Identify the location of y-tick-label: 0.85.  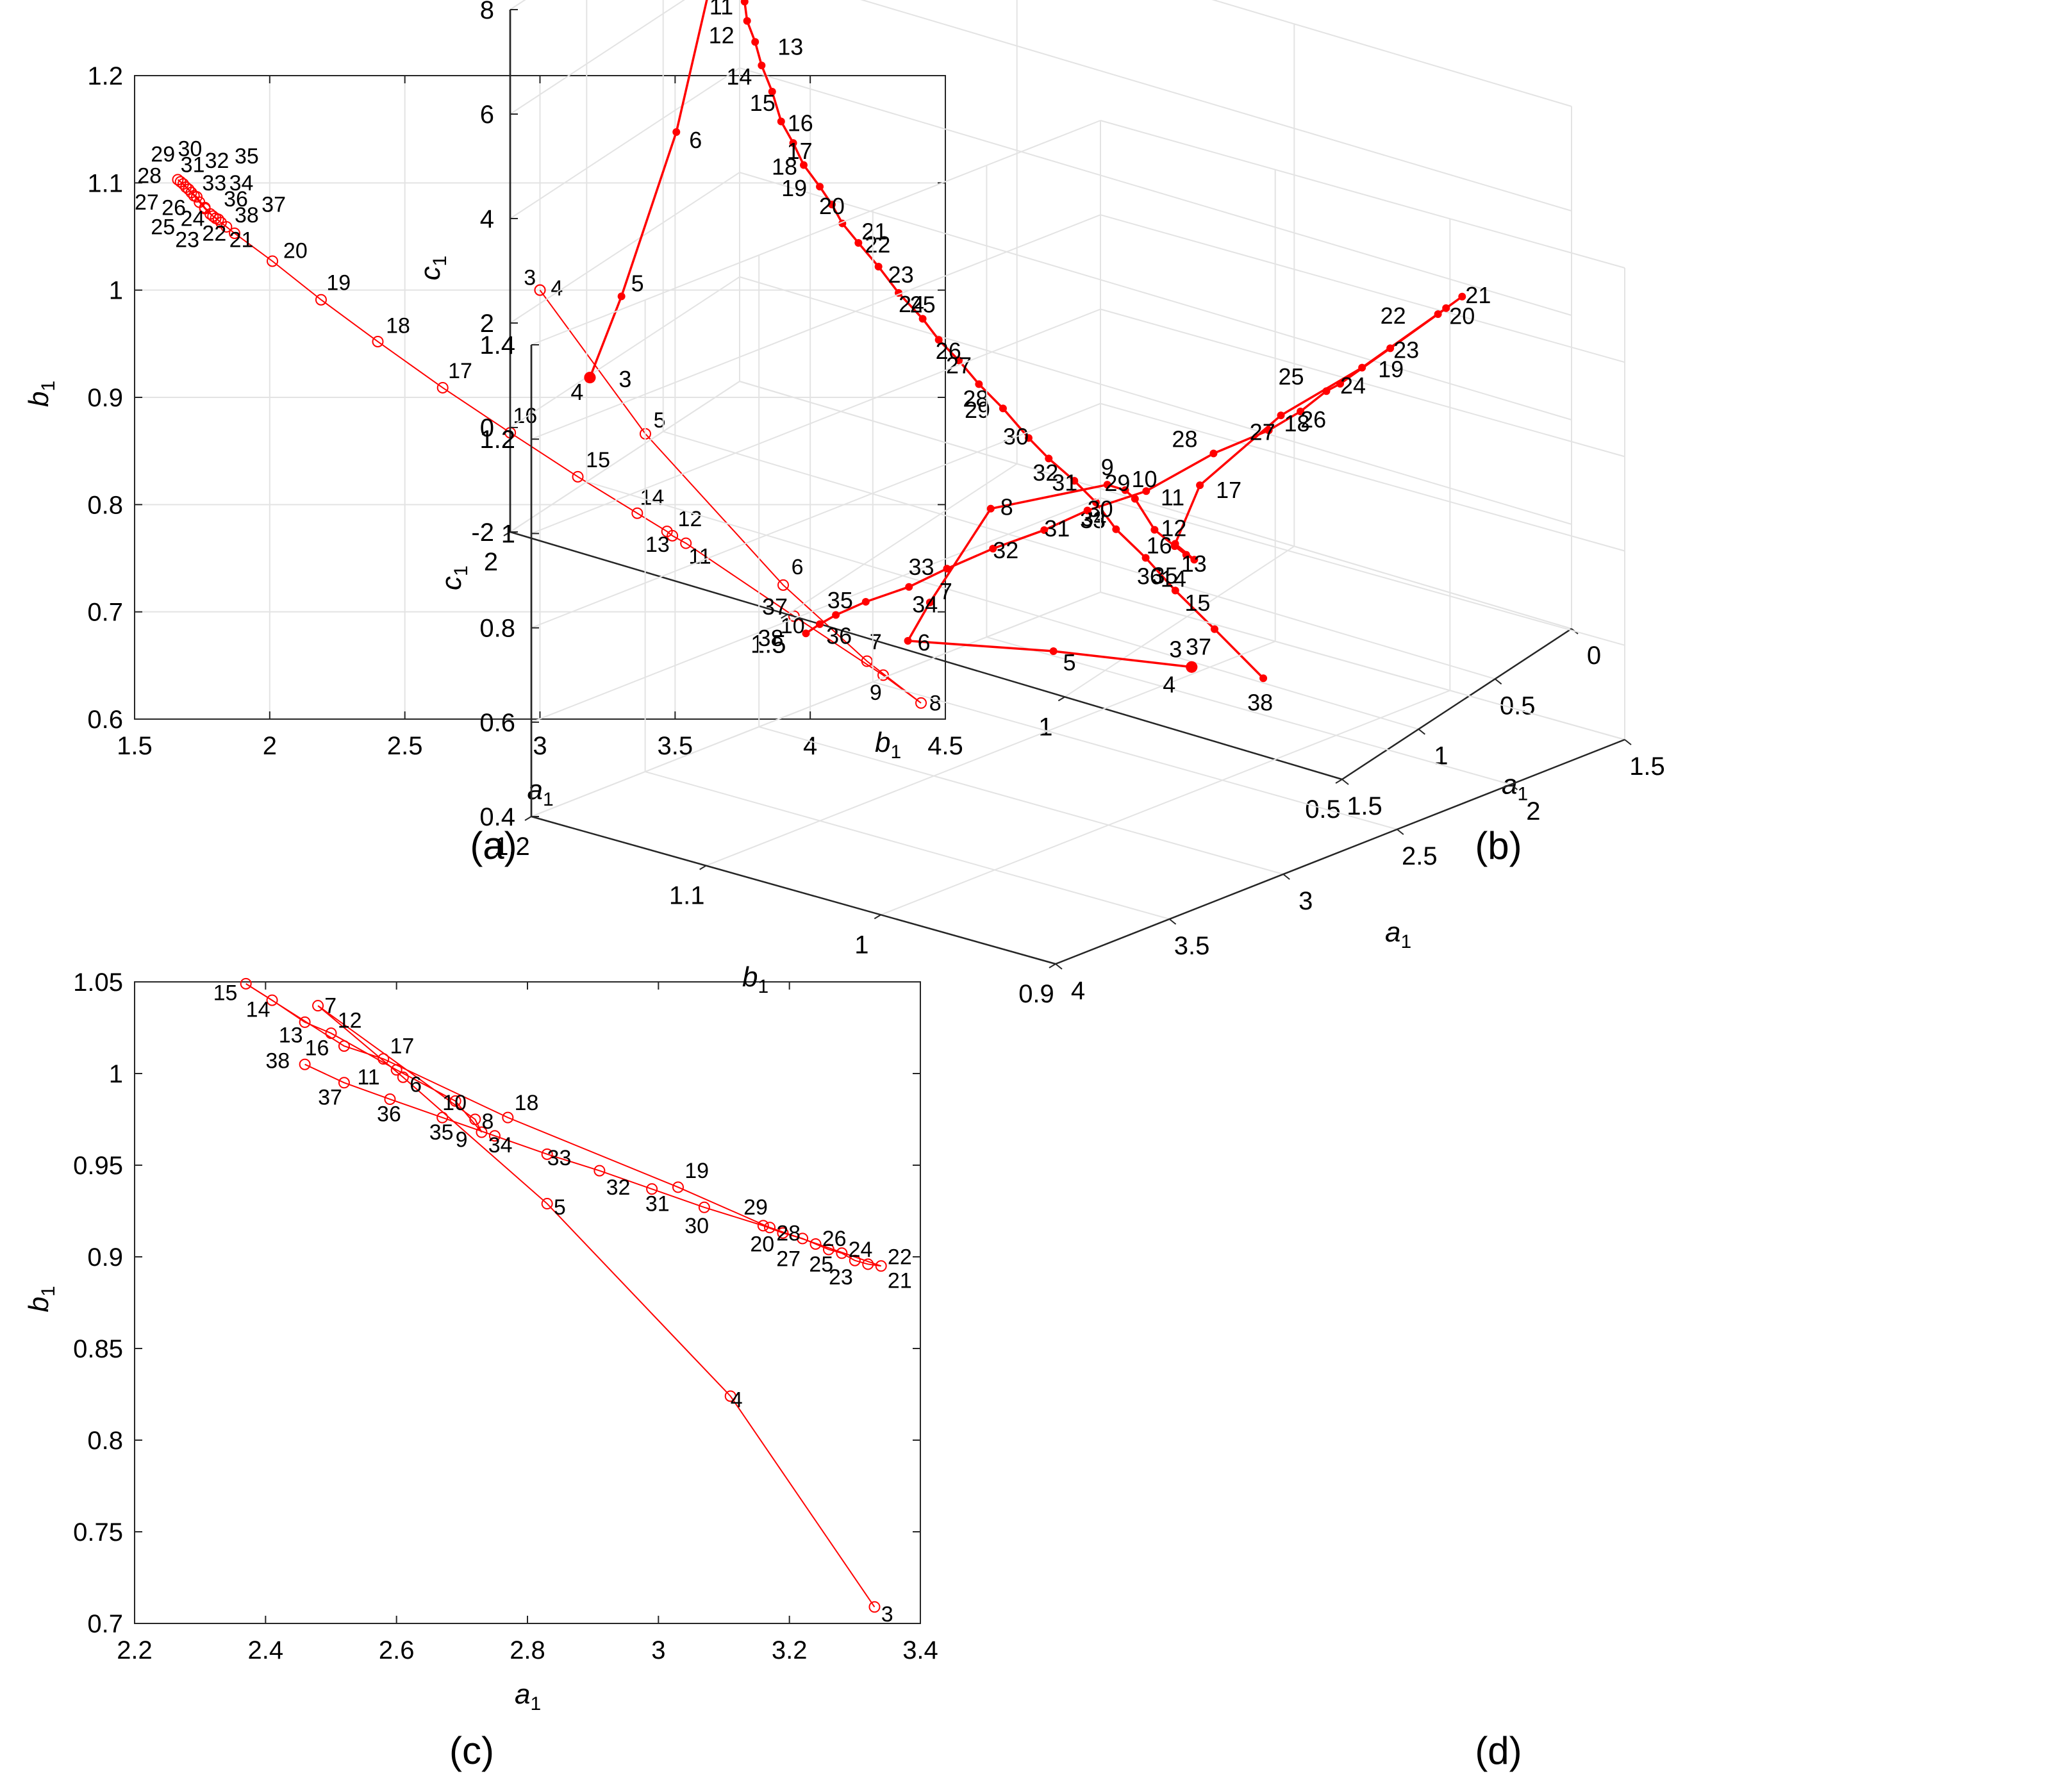
(98, 1349).